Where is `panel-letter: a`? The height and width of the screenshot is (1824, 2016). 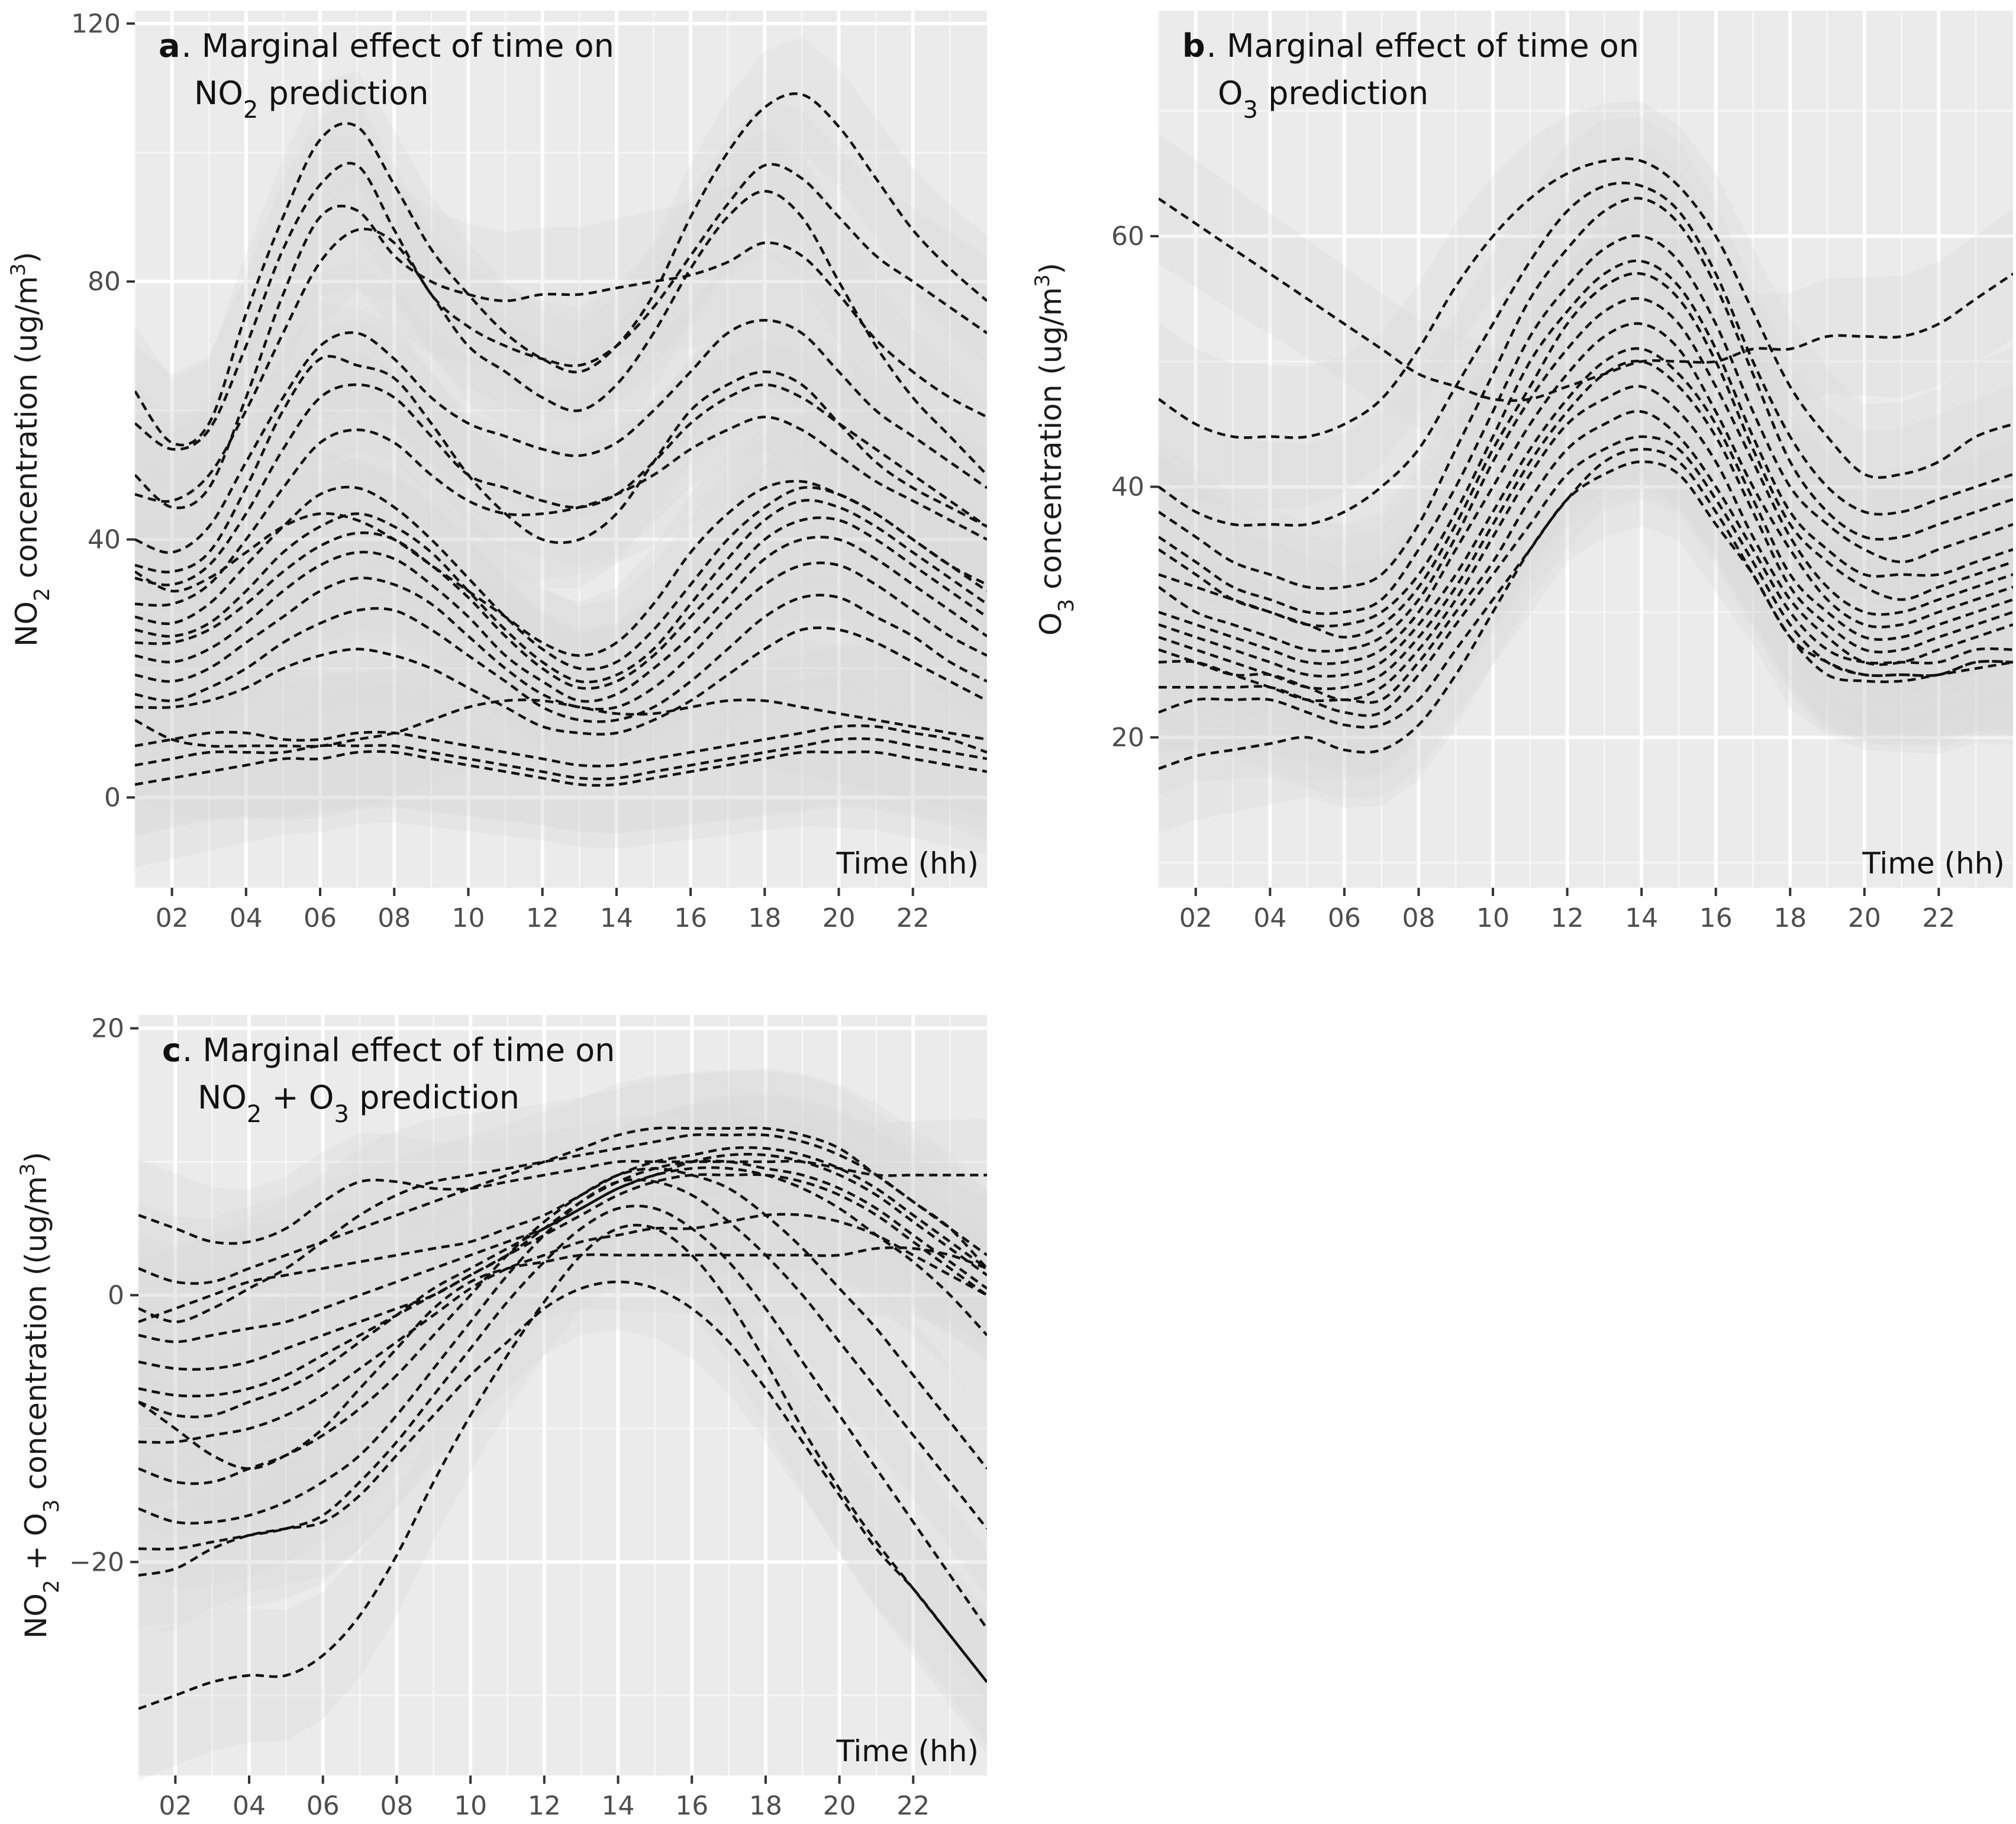
panel-letter: a is located at coordinates (169, 46).